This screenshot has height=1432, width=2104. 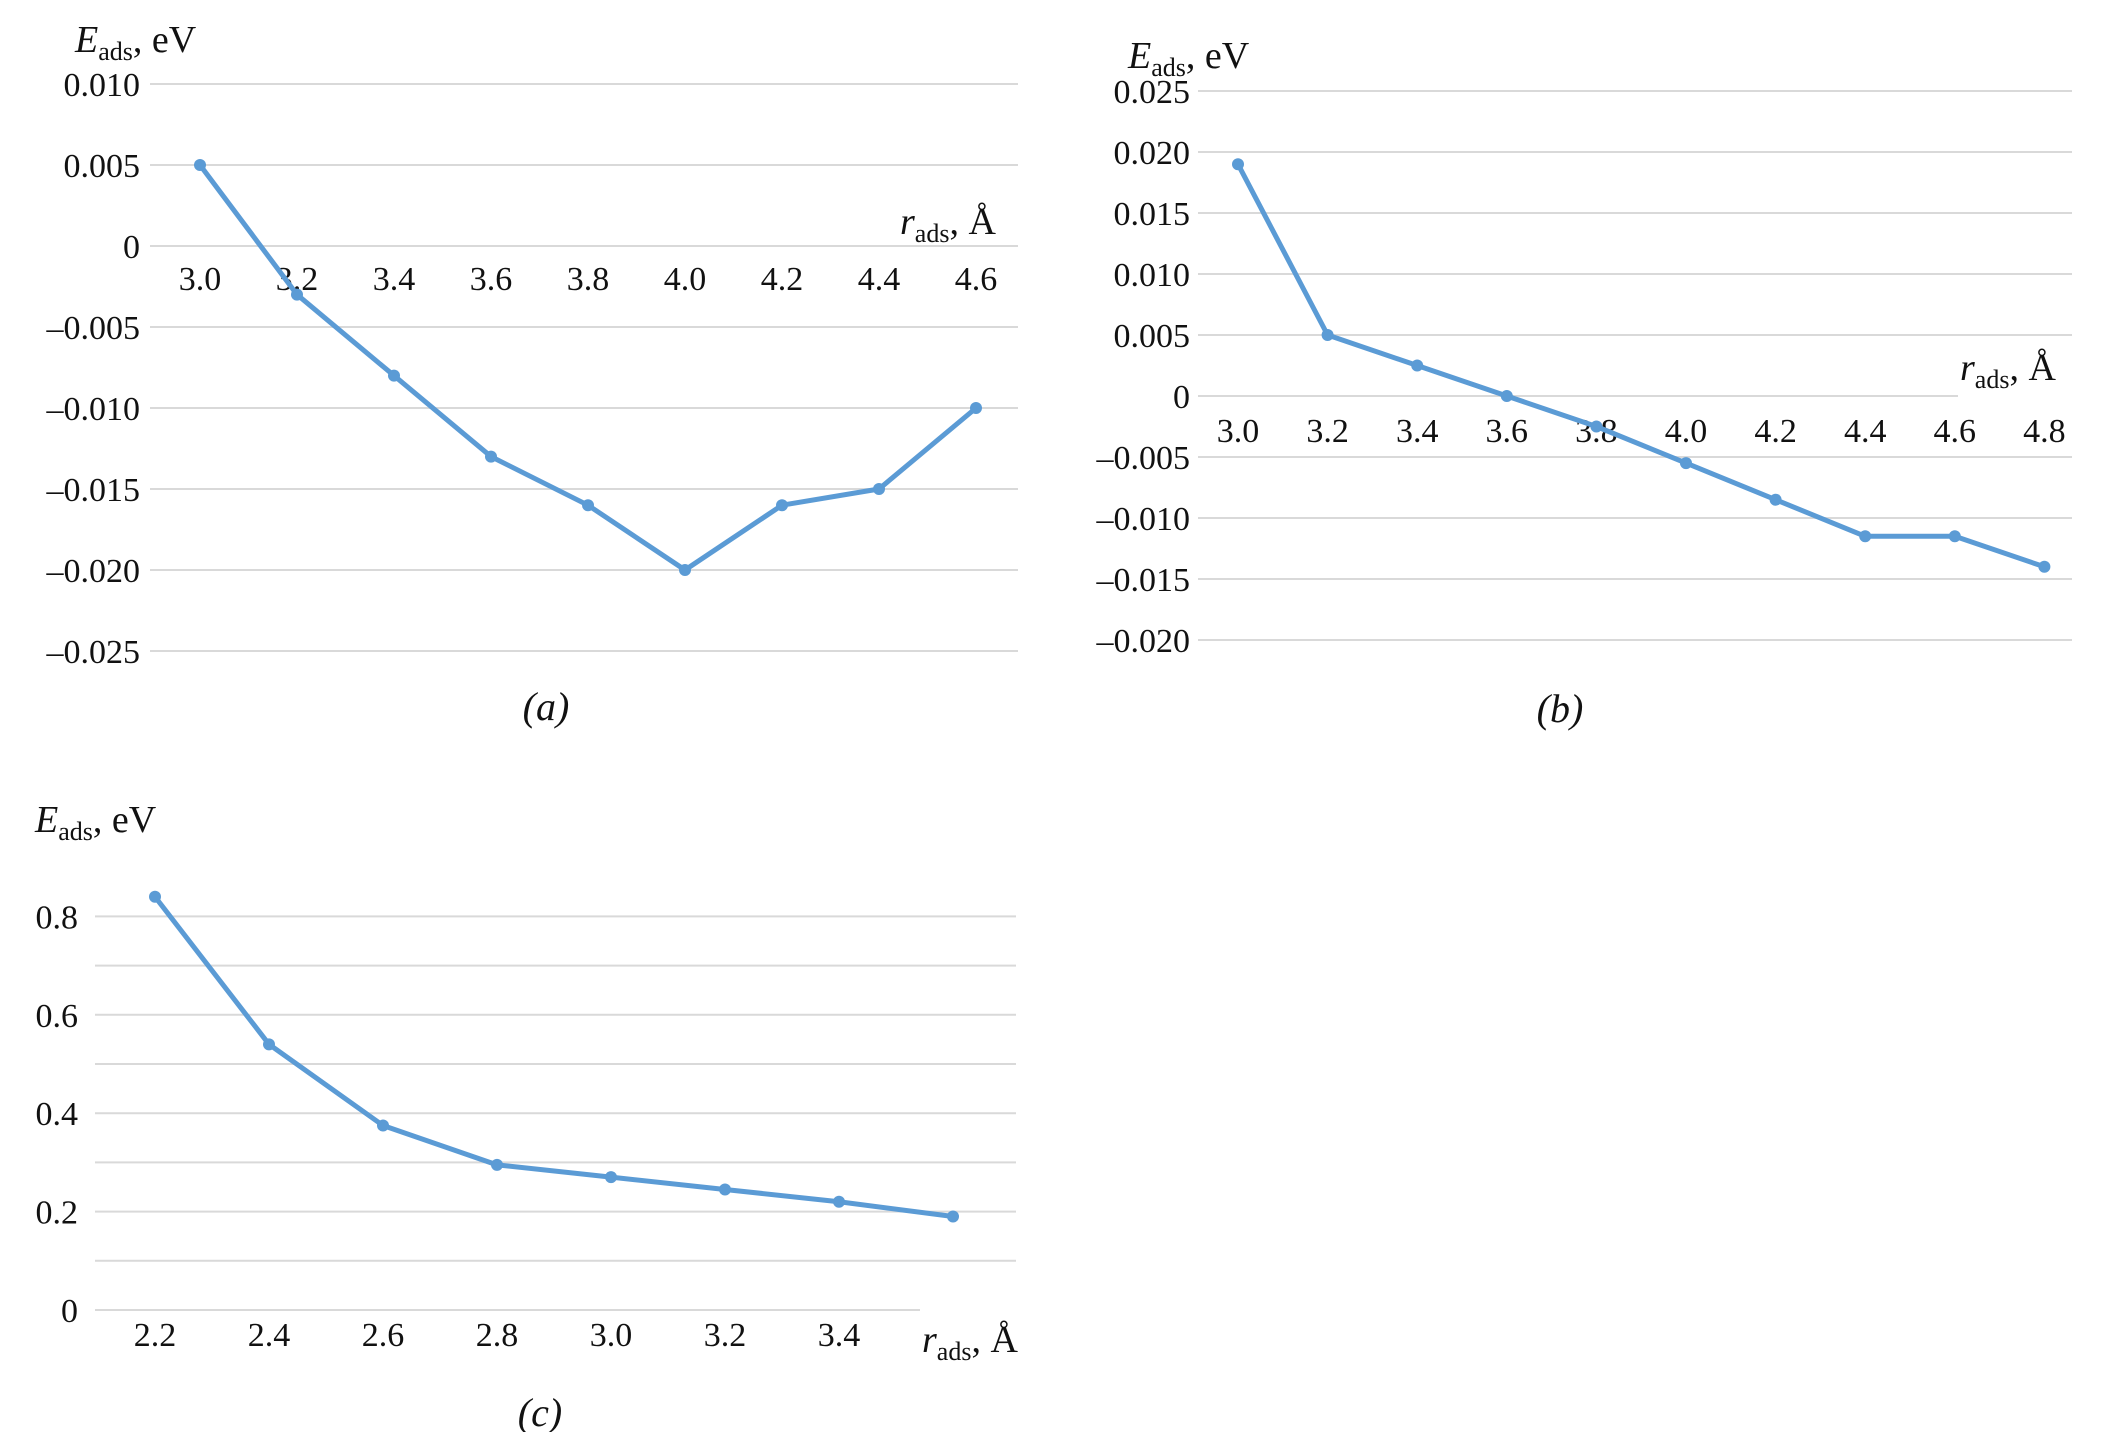 What do you see at coordinates (155, 1335) in the screenshot?
I see `x-tick-label: 2.2` at bounding box center [155, 1335].